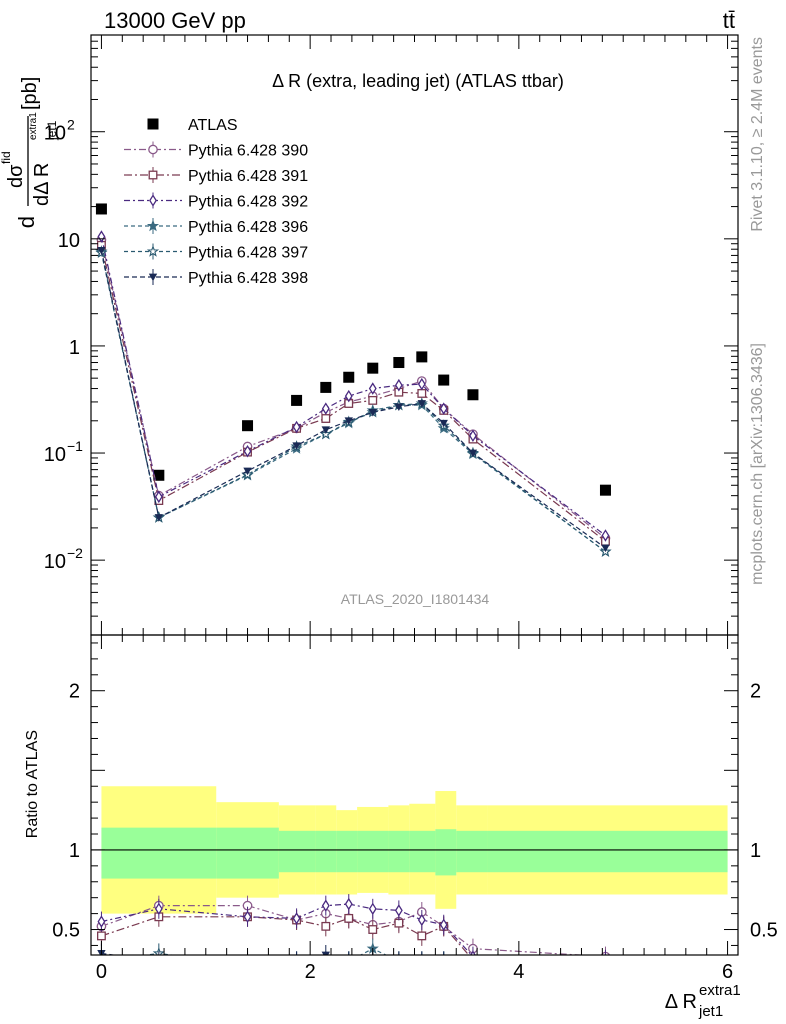 The height and width of the screenshot is (1024, 786). What do you see at coordinates (74, 692) in the screenshot?
I see `ratio-y-tick-label: 2` at bounding box center [74, 692].